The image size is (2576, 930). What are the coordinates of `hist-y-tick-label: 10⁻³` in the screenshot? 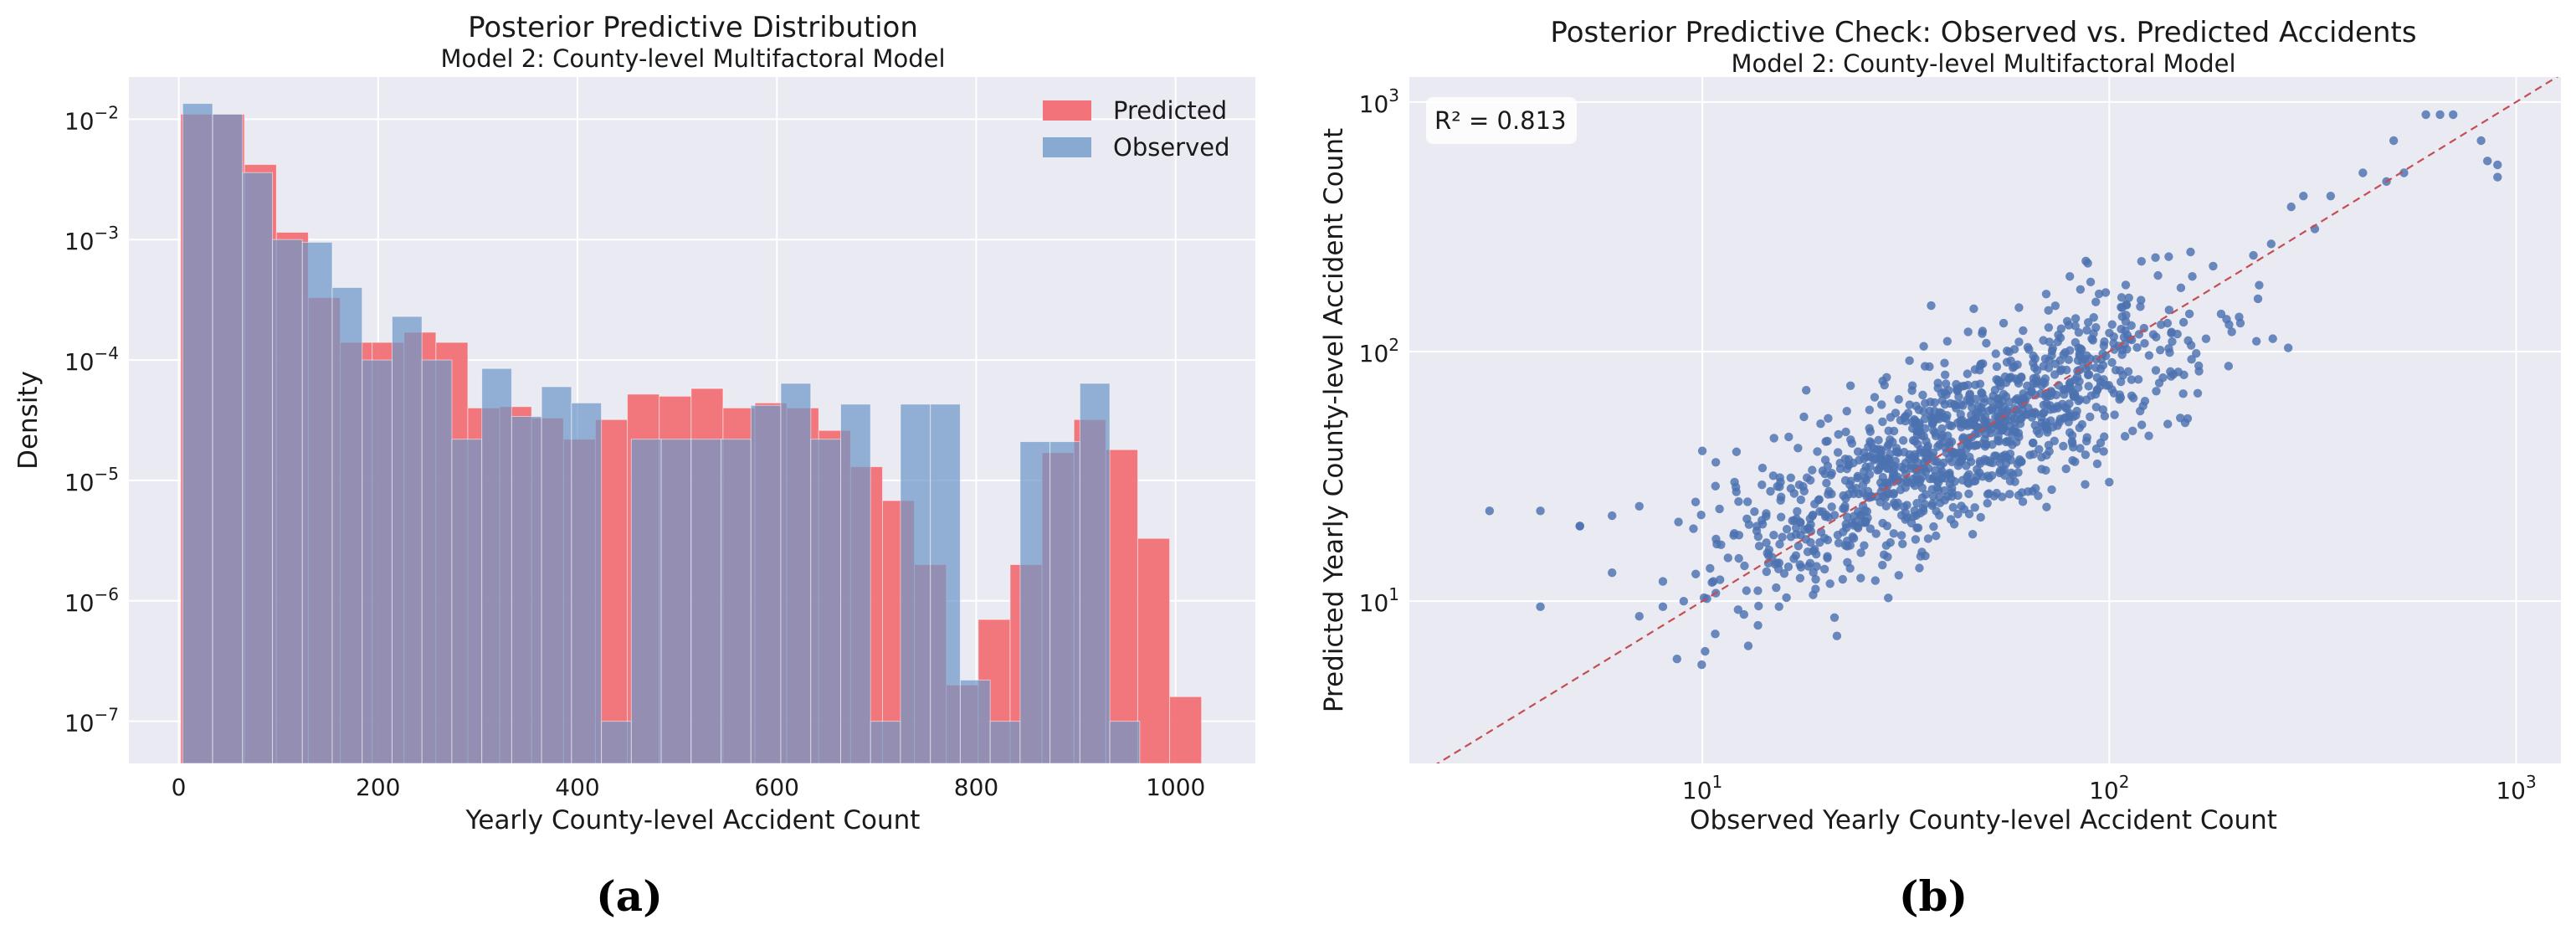 It's located at (91, 239).